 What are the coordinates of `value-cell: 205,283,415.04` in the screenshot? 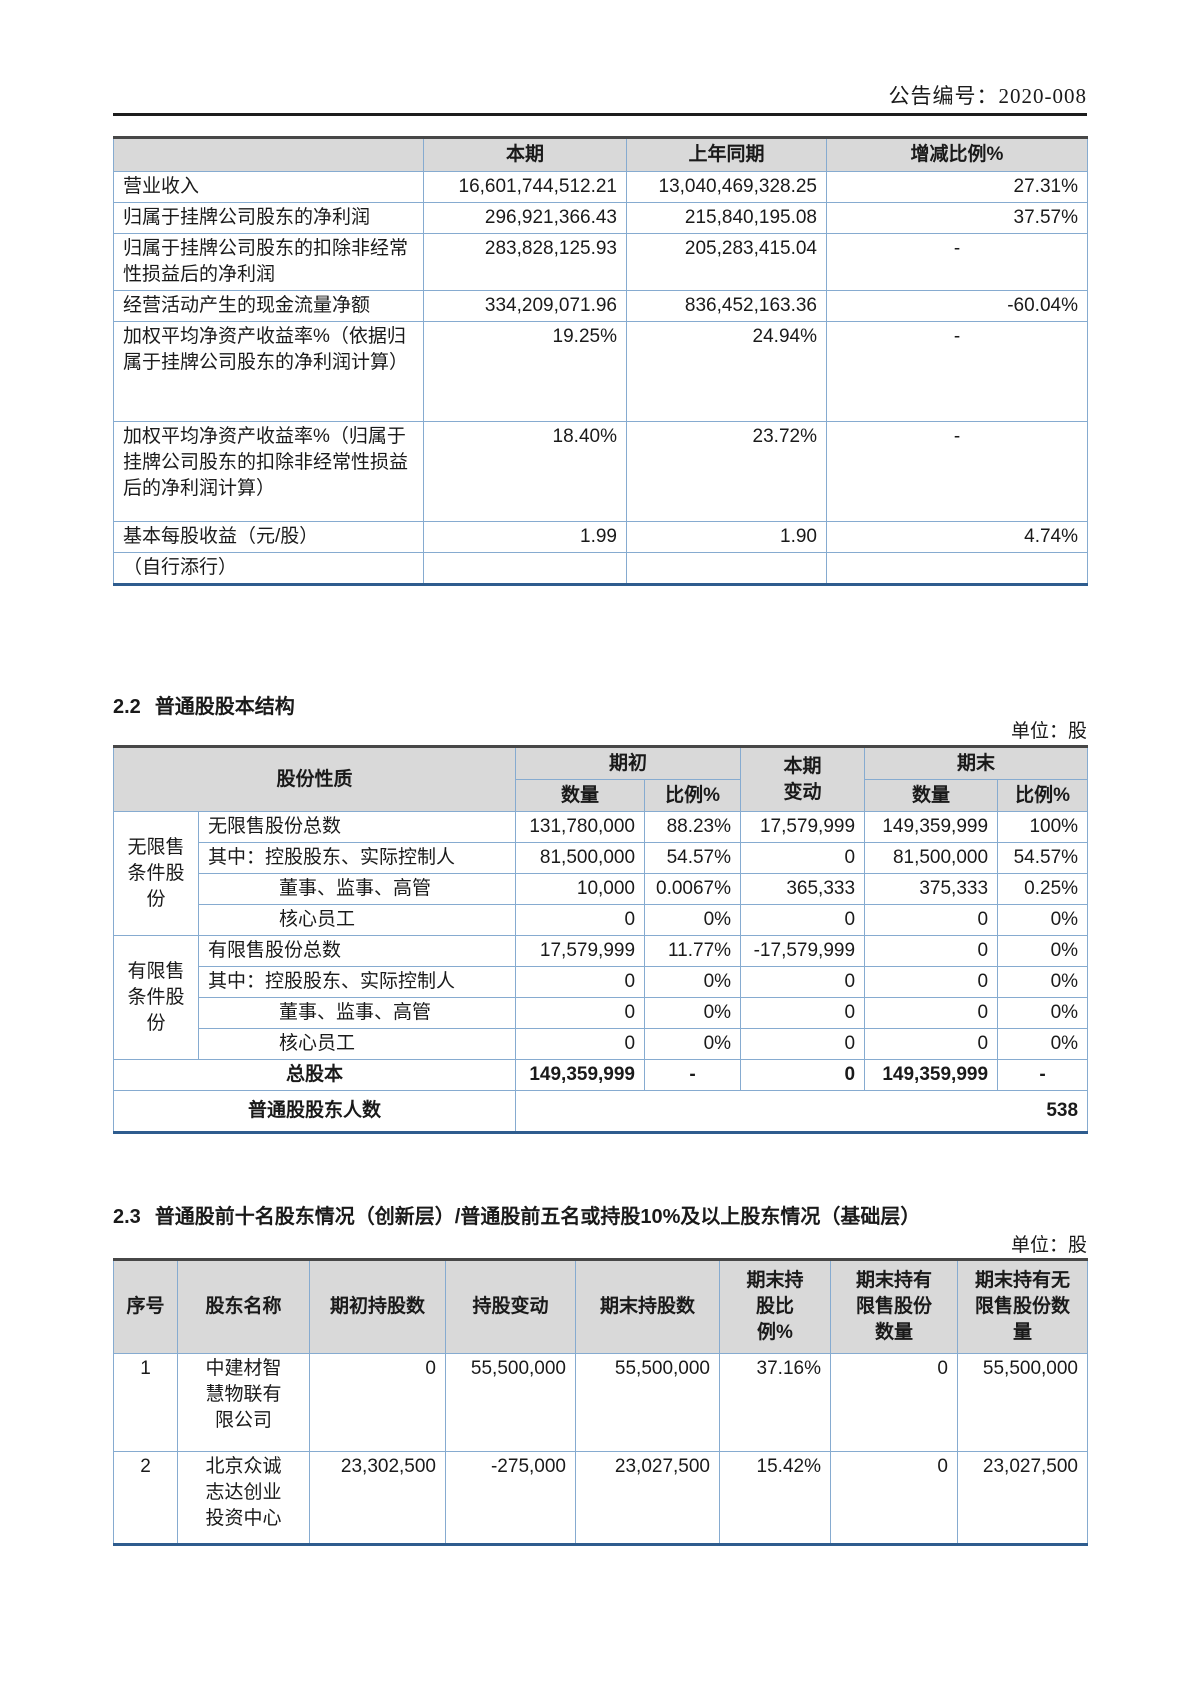 It's located at (726, 262).